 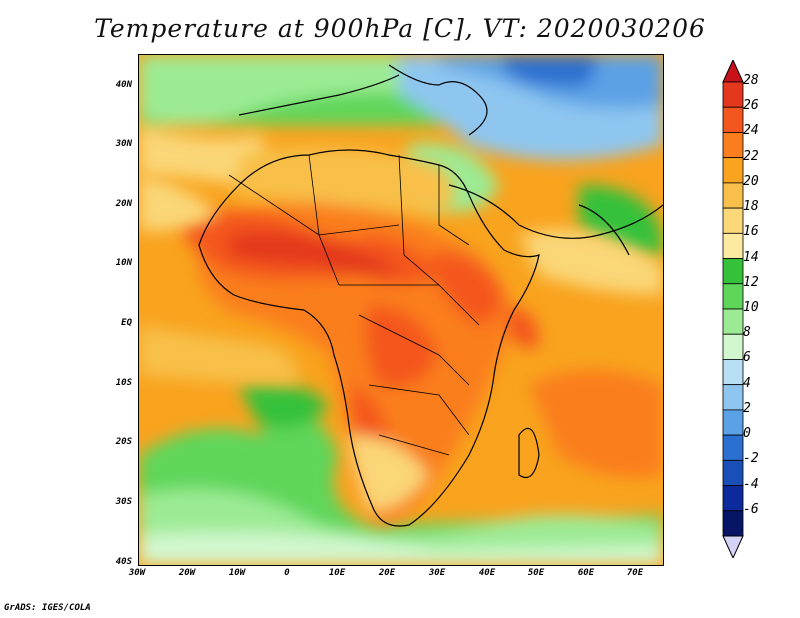 What do you see at coordinates (123, 263) in the screenshot?
I see `lat-label: 10N` at bounding box center [123, 263].